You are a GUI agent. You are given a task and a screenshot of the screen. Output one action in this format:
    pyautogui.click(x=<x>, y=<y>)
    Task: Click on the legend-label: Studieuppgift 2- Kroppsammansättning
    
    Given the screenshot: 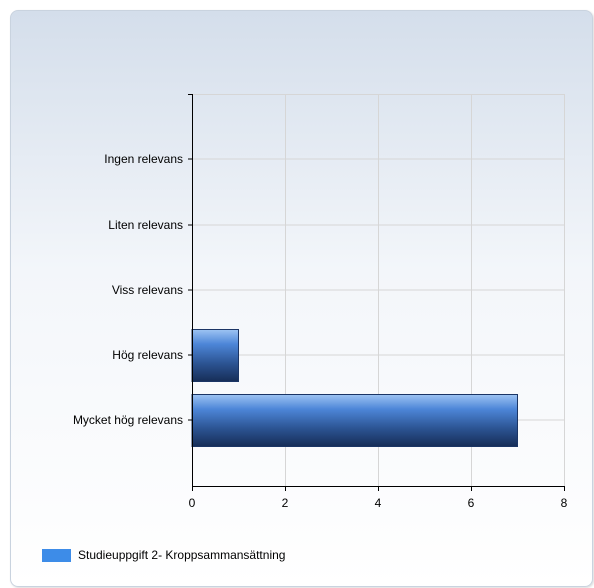 What is the action you would take?
    pyautogui.click(x=182, y=555)
    